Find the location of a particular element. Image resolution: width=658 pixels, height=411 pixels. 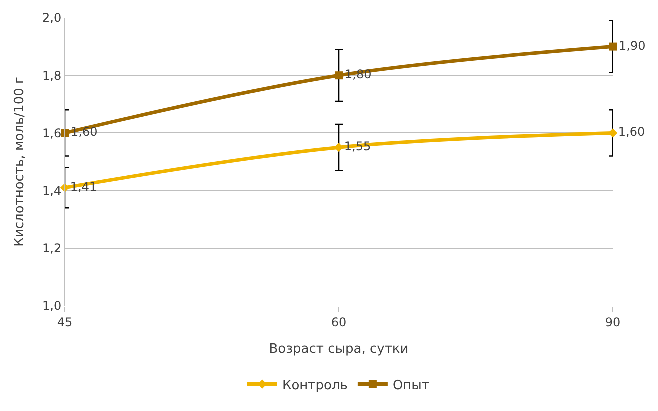

y-axis-title: Кислотность, моль/100 г is located at coordinates (20, 162).